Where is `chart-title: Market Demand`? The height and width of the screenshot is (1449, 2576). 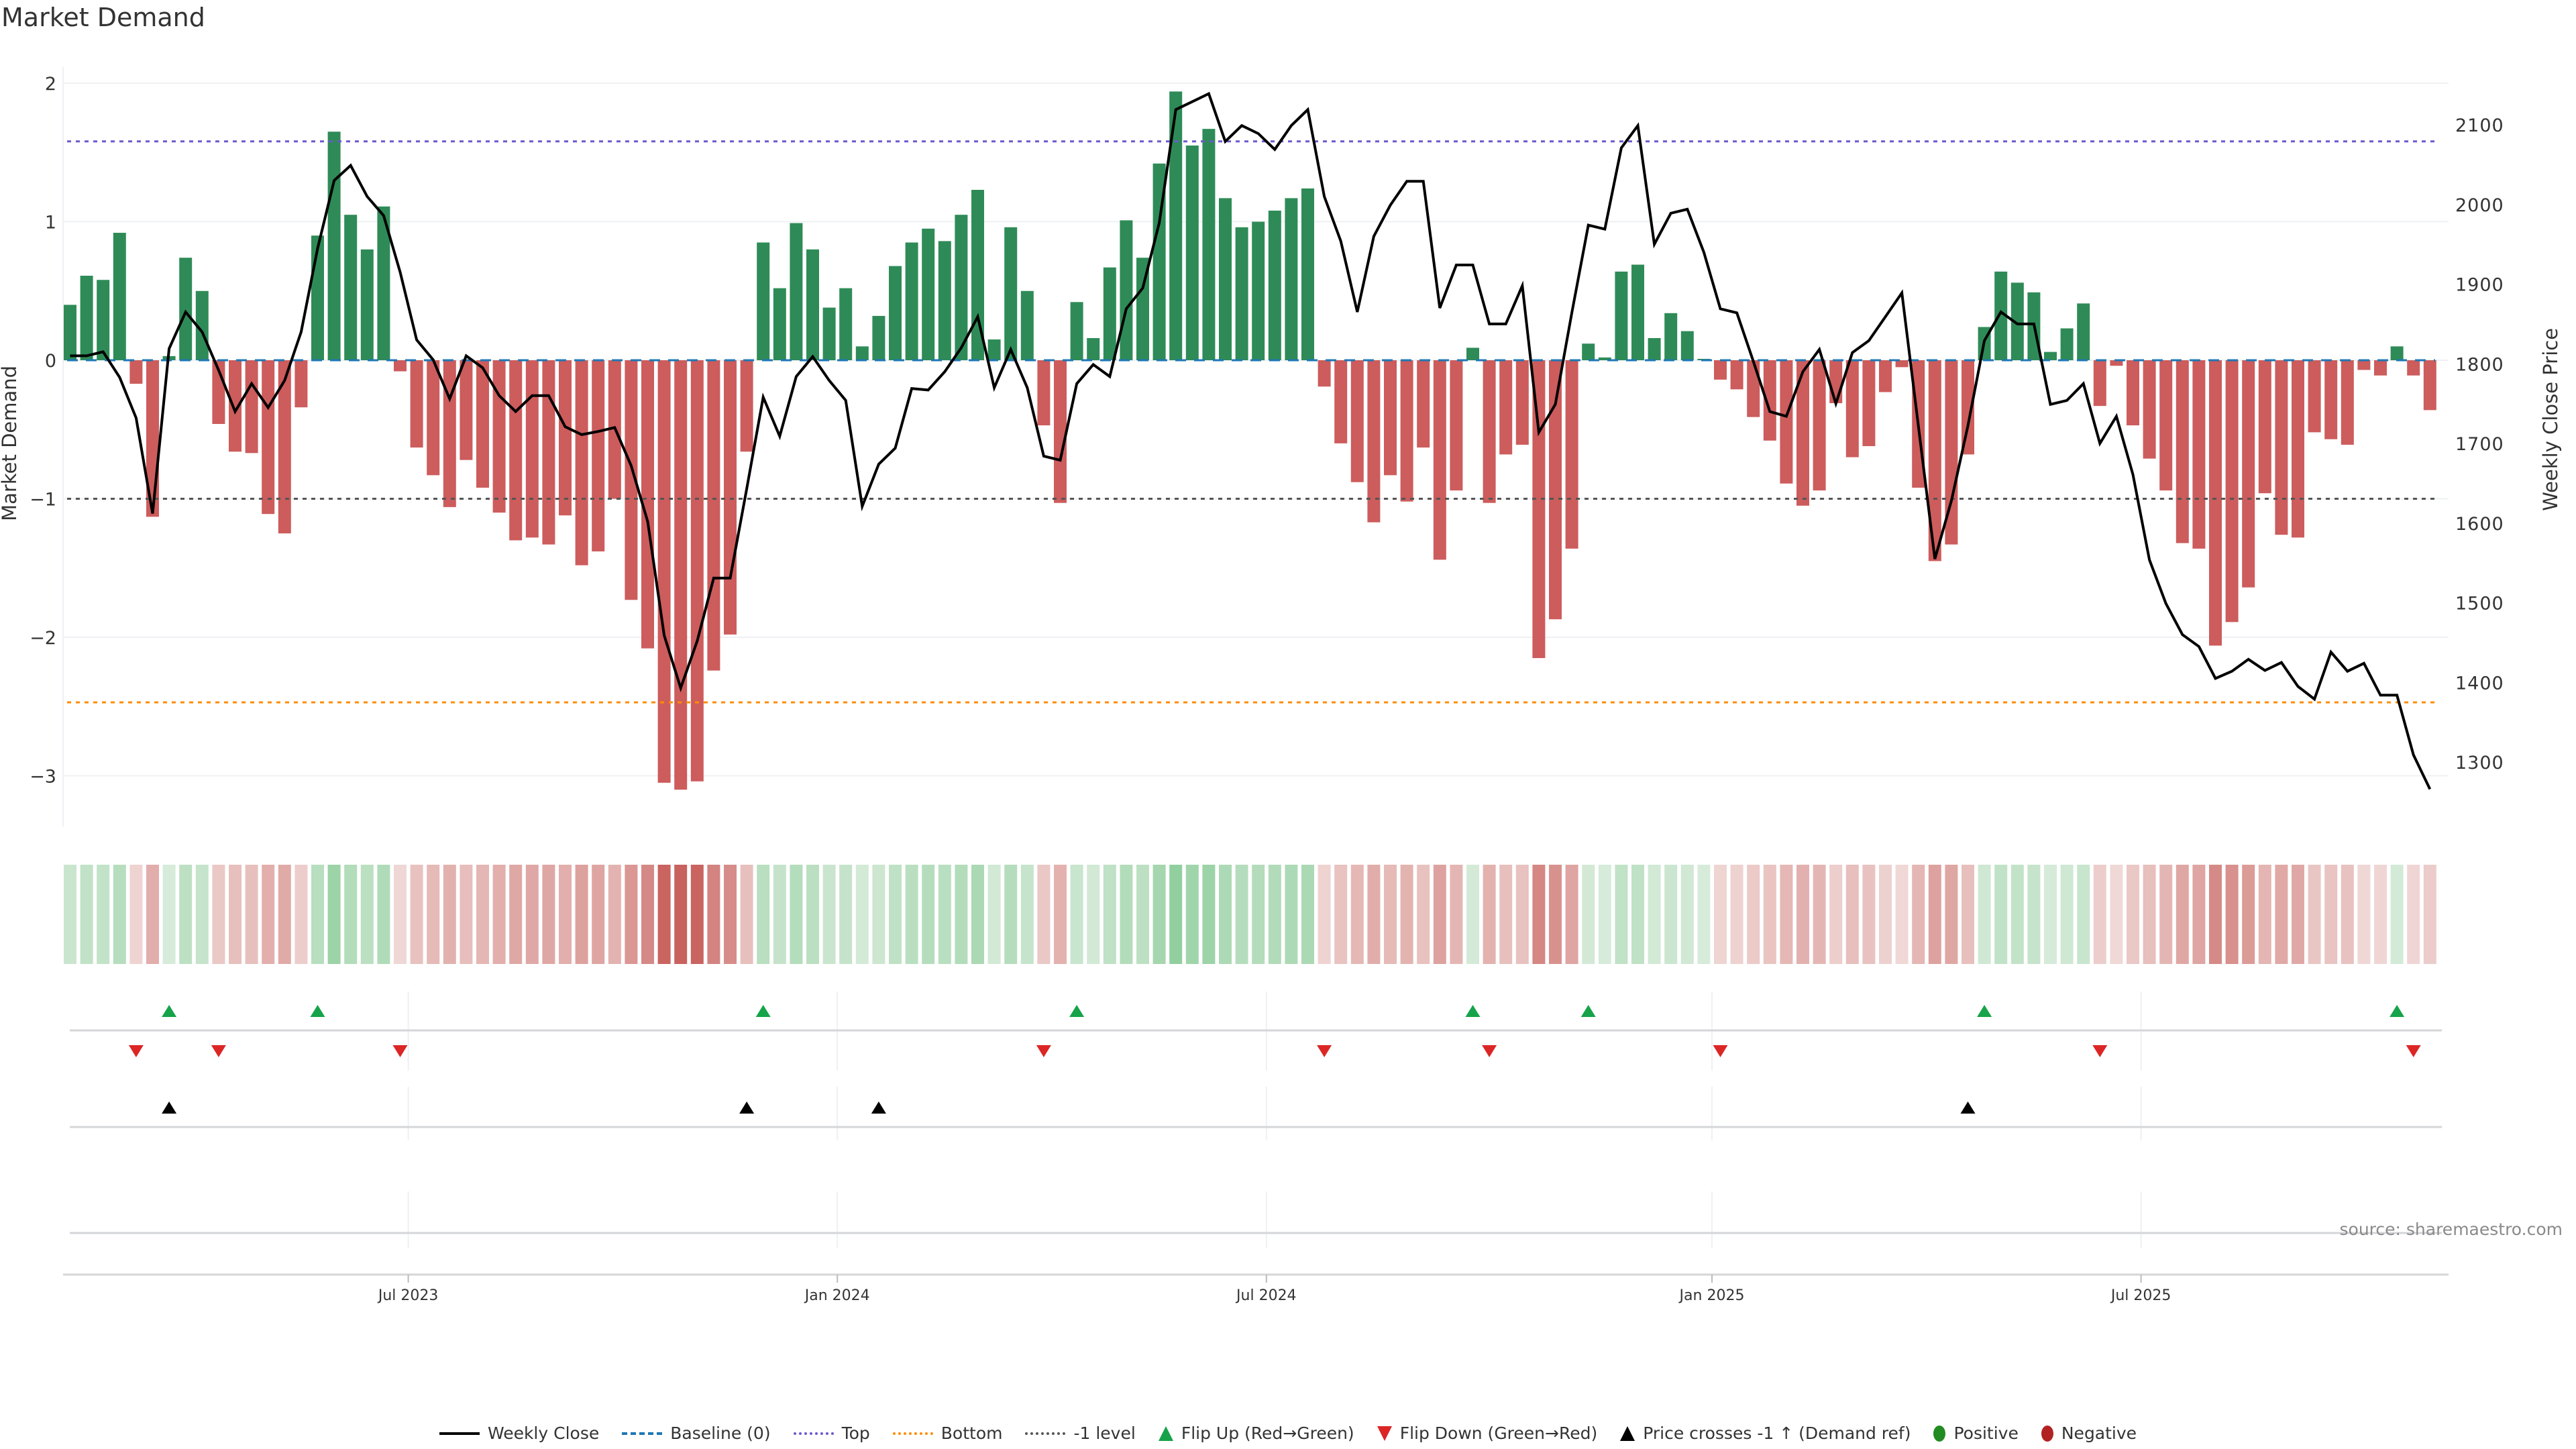
chart-title: Market Demand is located at coordinates (103, 17).